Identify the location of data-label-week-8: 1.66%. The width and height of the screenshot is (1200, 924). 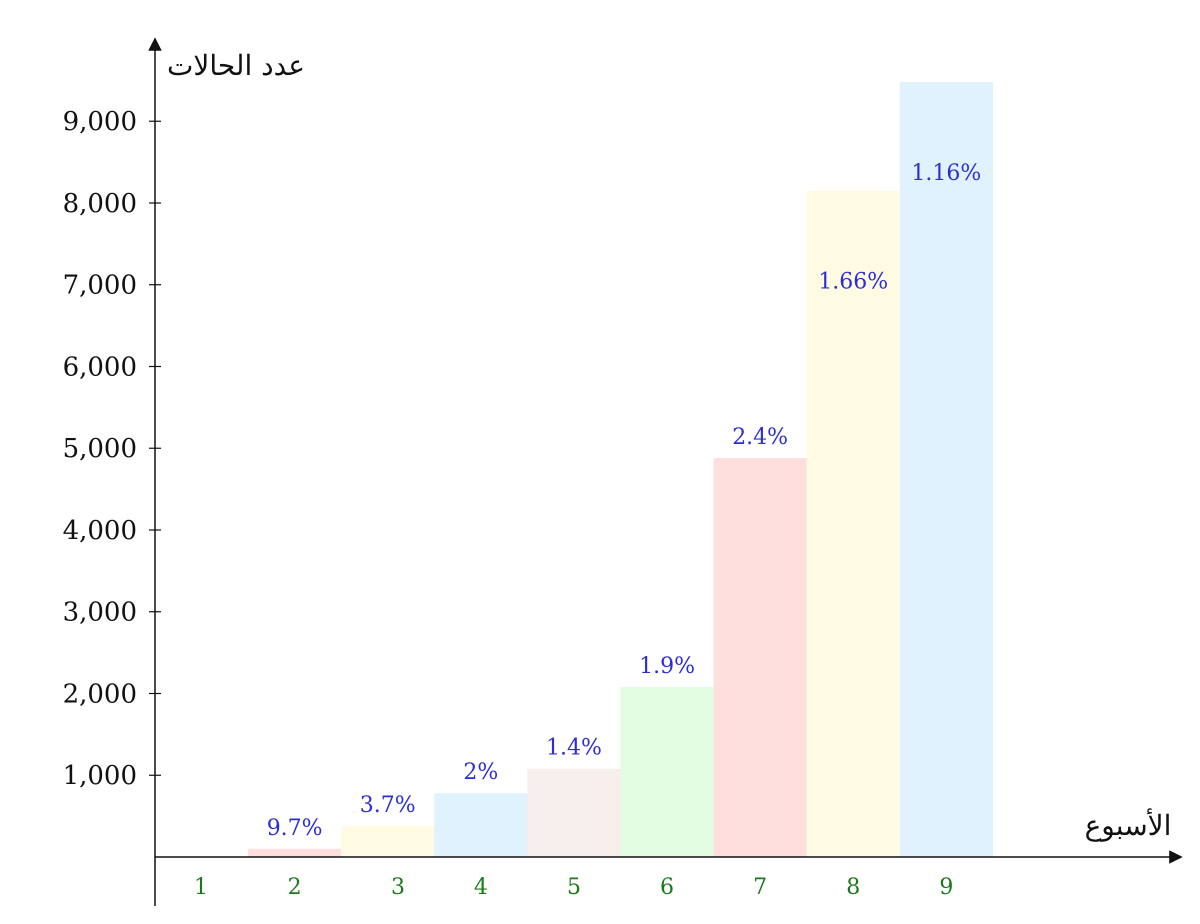
(853, 282).